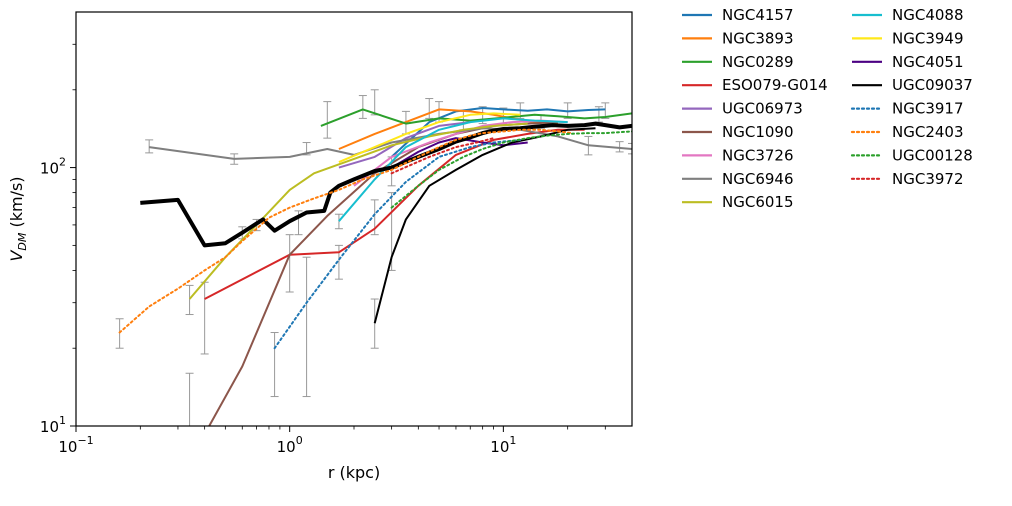 The height and width of the screenshot is (506, 1012). I want to click on y-axis: 10¹ 10², so click(58, 239).